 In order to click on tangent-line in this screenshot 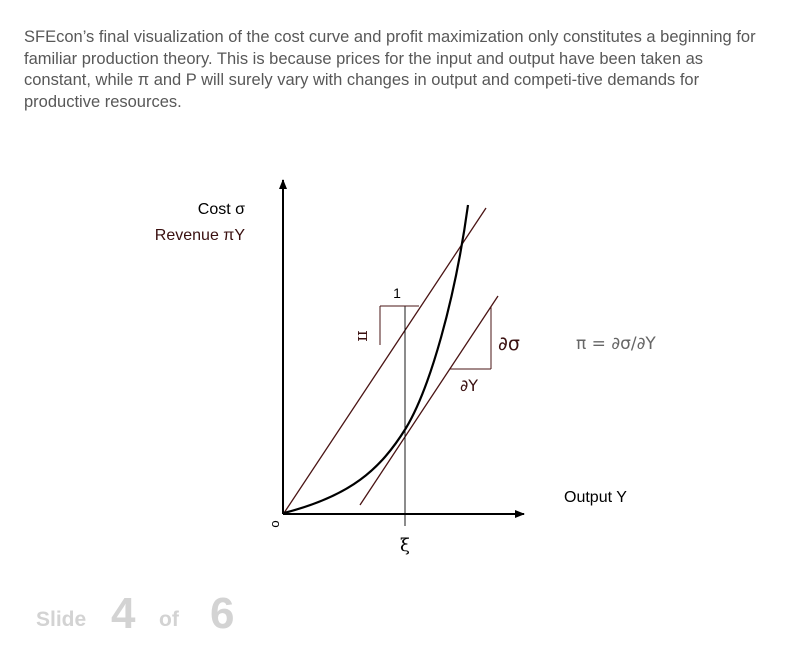, I will do `click(429, 400)`.